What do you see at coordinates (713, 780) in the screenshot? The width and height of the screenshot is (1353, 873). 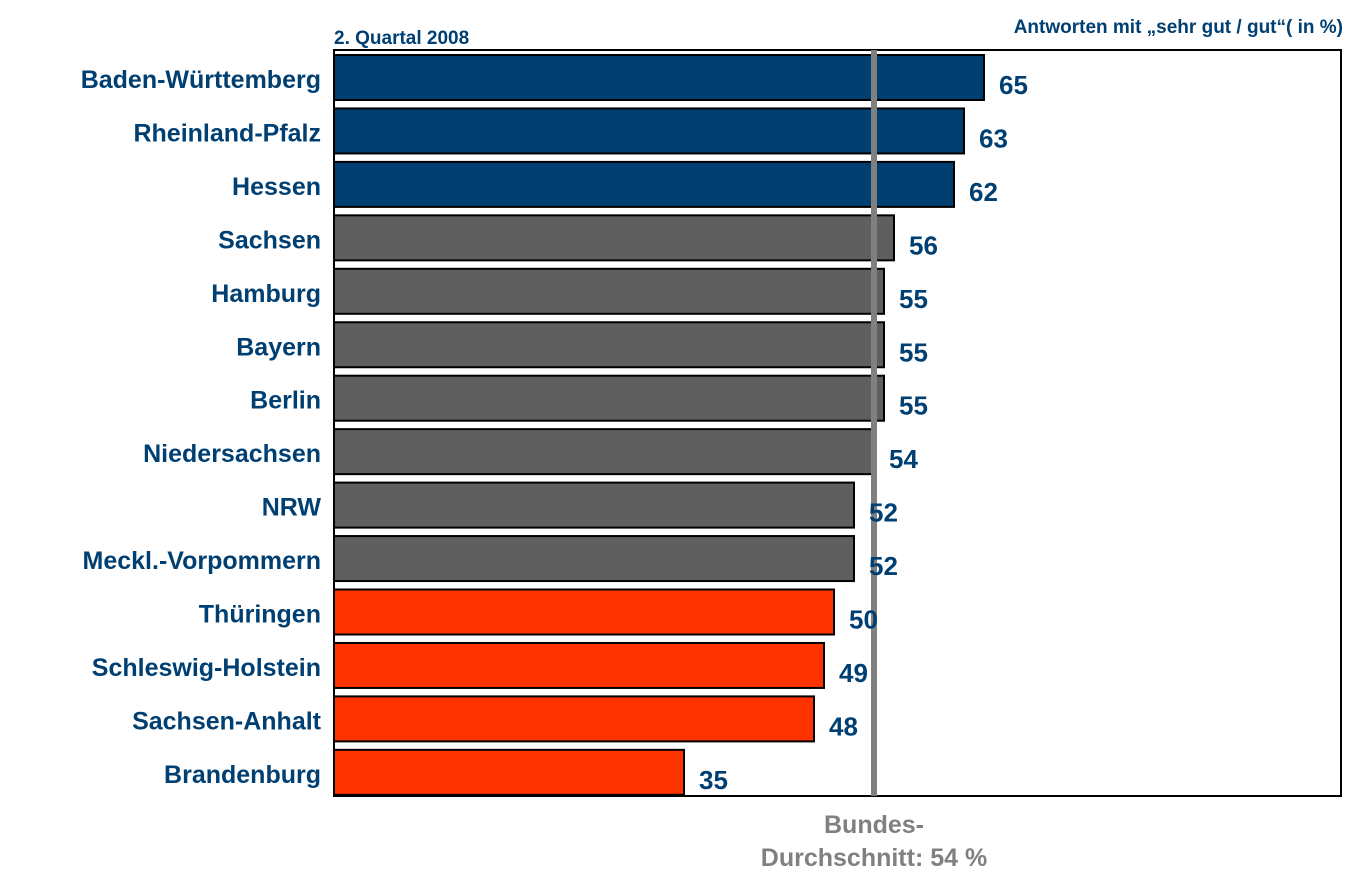 I see `value-label: 35` at bounding box center [713, 780].